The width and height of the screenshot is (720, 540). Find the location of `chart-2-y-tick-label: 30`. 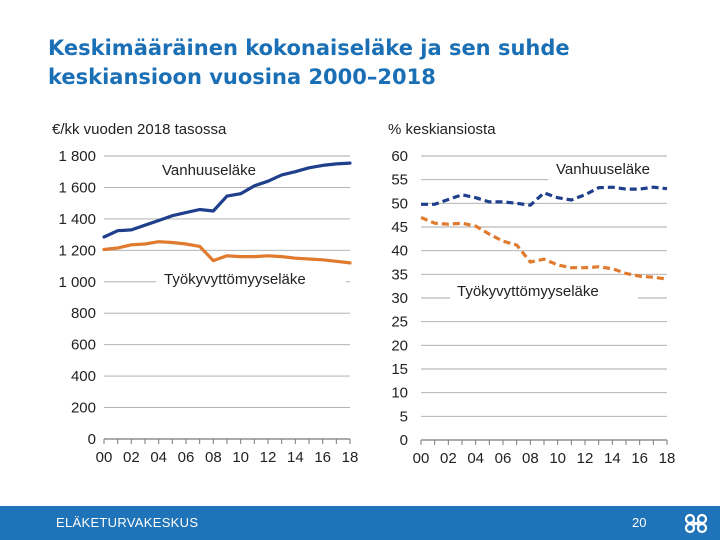

chart-2-y-tick-label: 30 is located at coordinates (399, 298).